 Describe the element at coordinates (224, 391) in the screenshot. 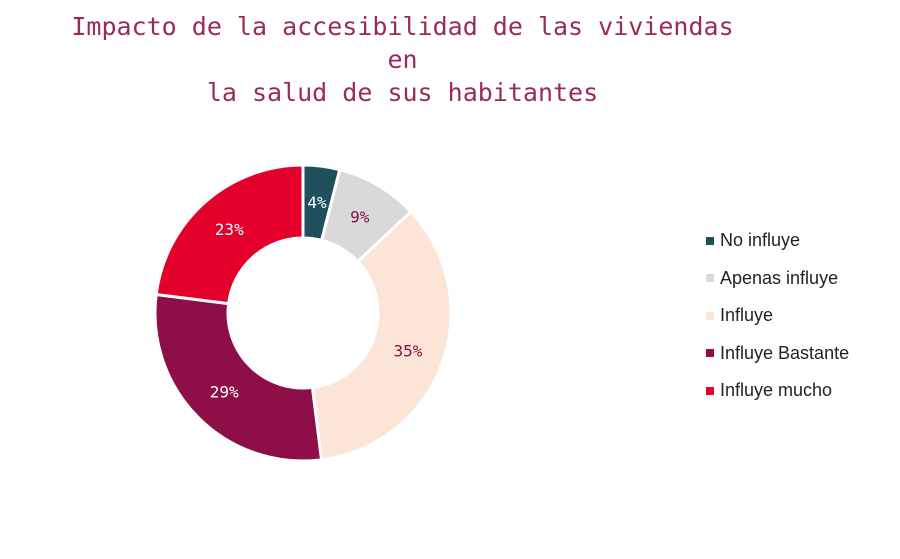

I see `data-label-influye-bastante: 29%` at that location.